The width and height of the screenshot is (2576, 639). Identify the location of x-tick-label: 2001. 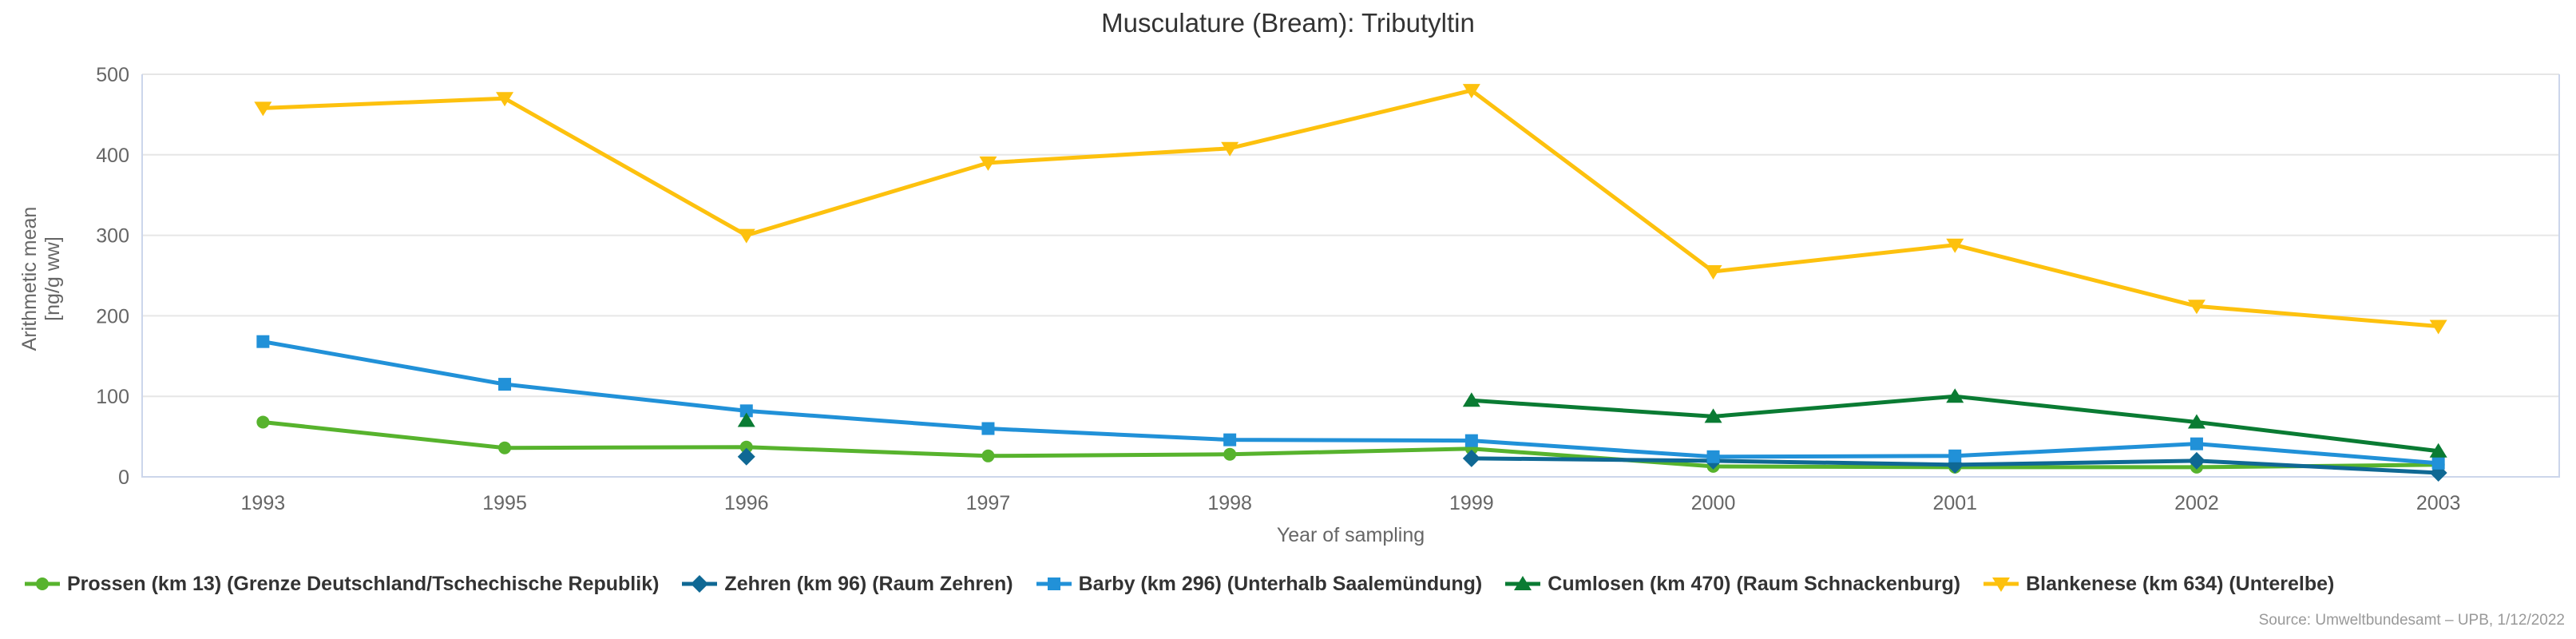
(1954, 503).